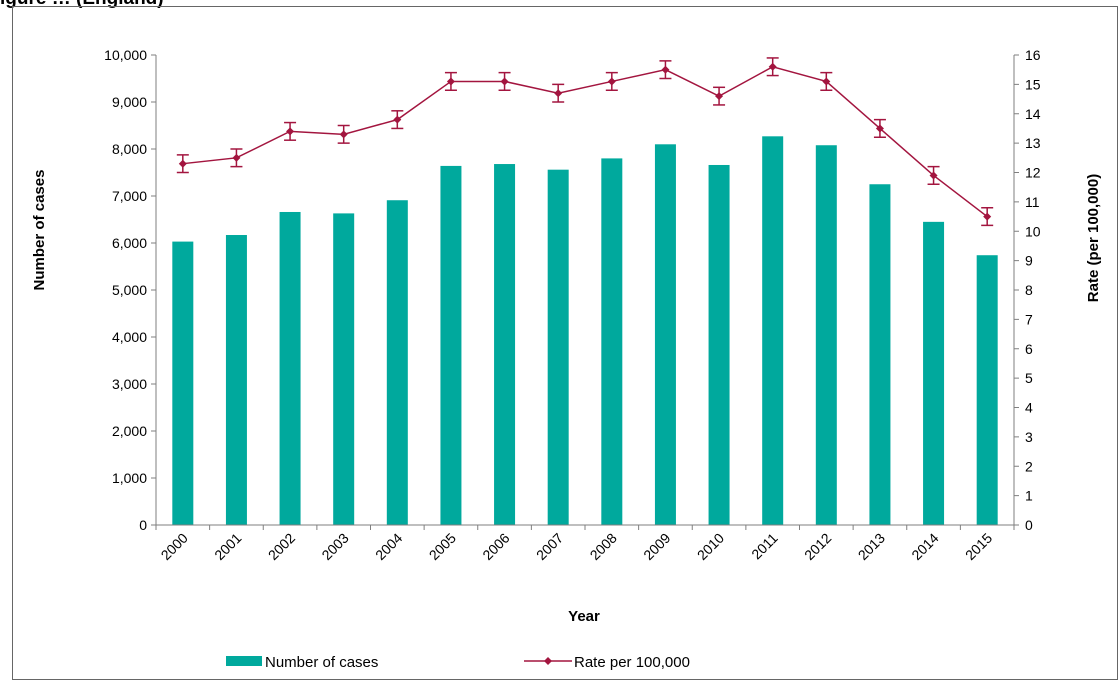  I want to click on right-tick-label: 16, so click(1033, 55).